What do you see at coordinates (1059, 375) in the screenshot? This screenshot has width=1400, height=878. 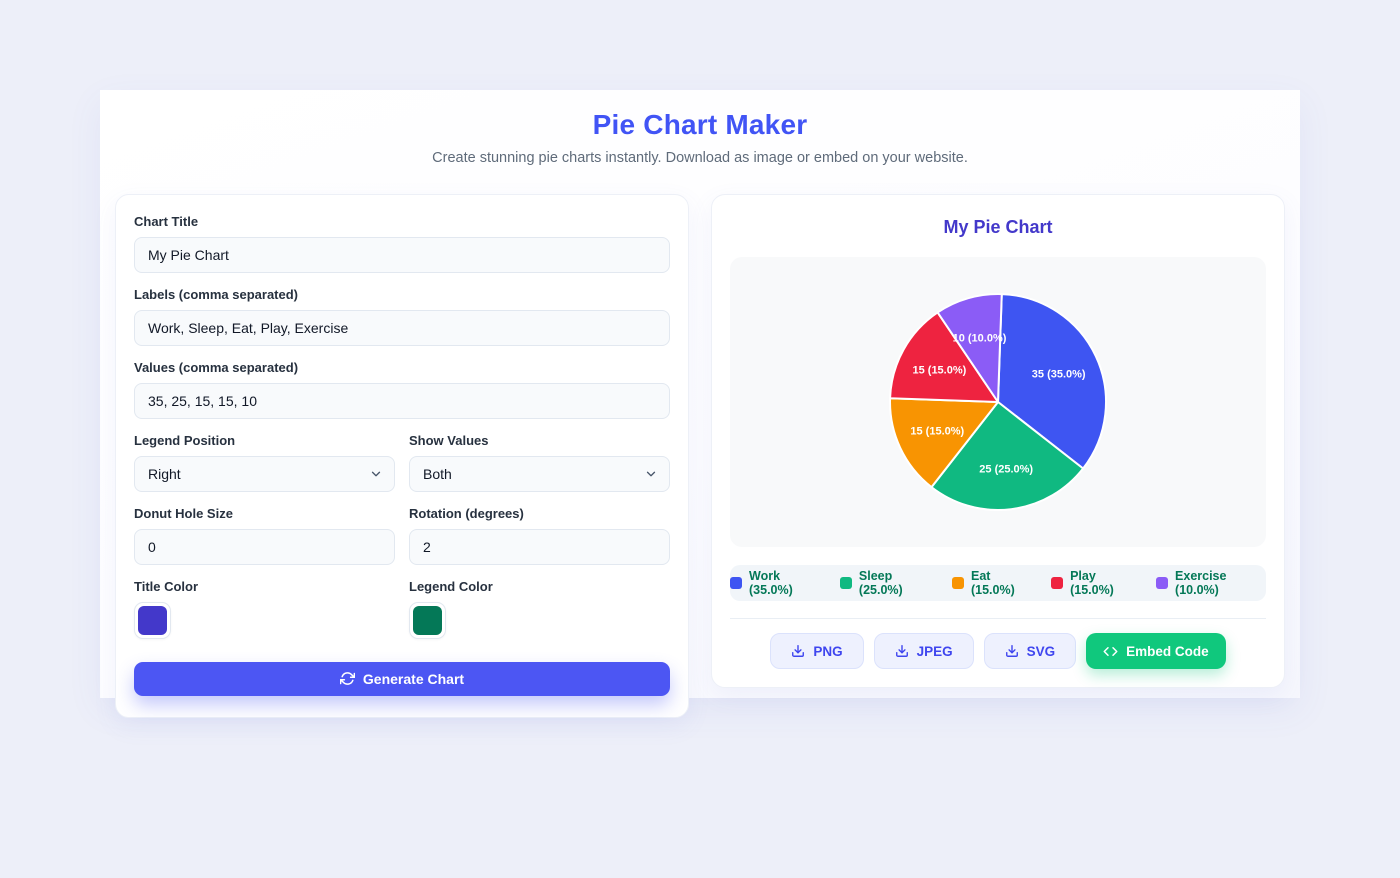 I see `pie-slice-label: 35 (35.0%)` at bounding box center [1059, 375].